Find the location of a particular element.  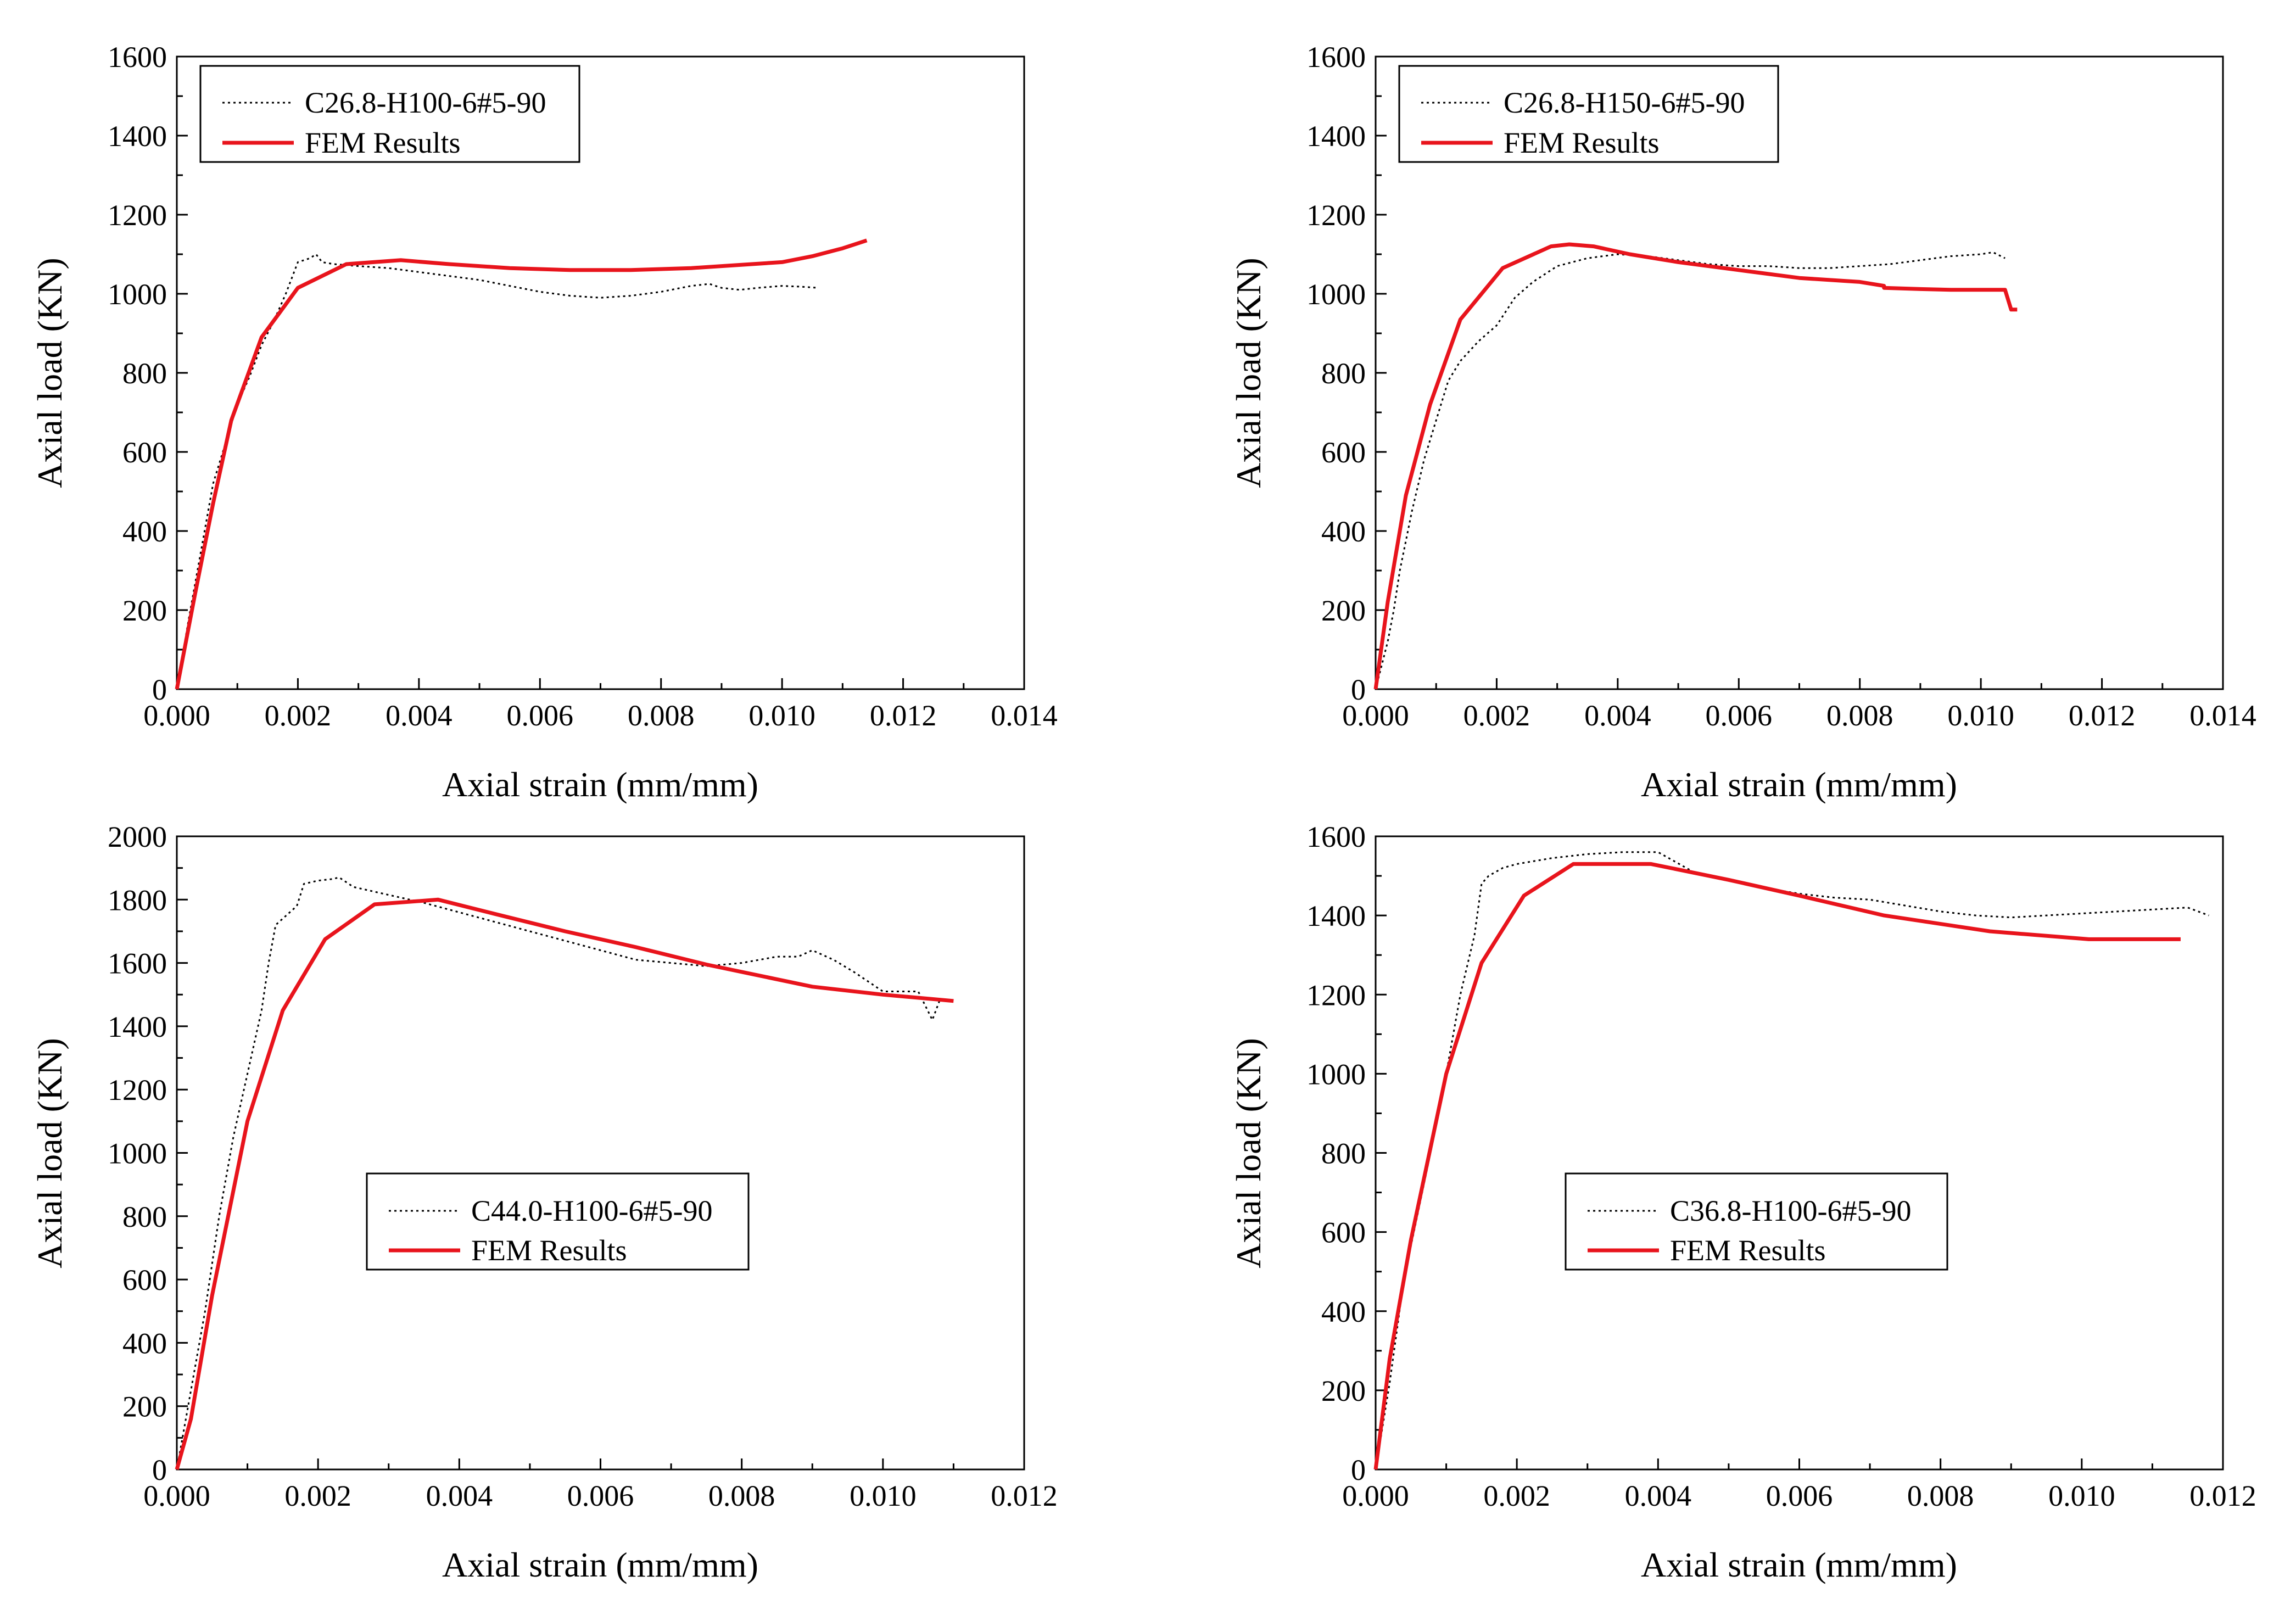

legend: C44.0-H100-6#5-90 FEM Results is located at coordinates (558, 1221).